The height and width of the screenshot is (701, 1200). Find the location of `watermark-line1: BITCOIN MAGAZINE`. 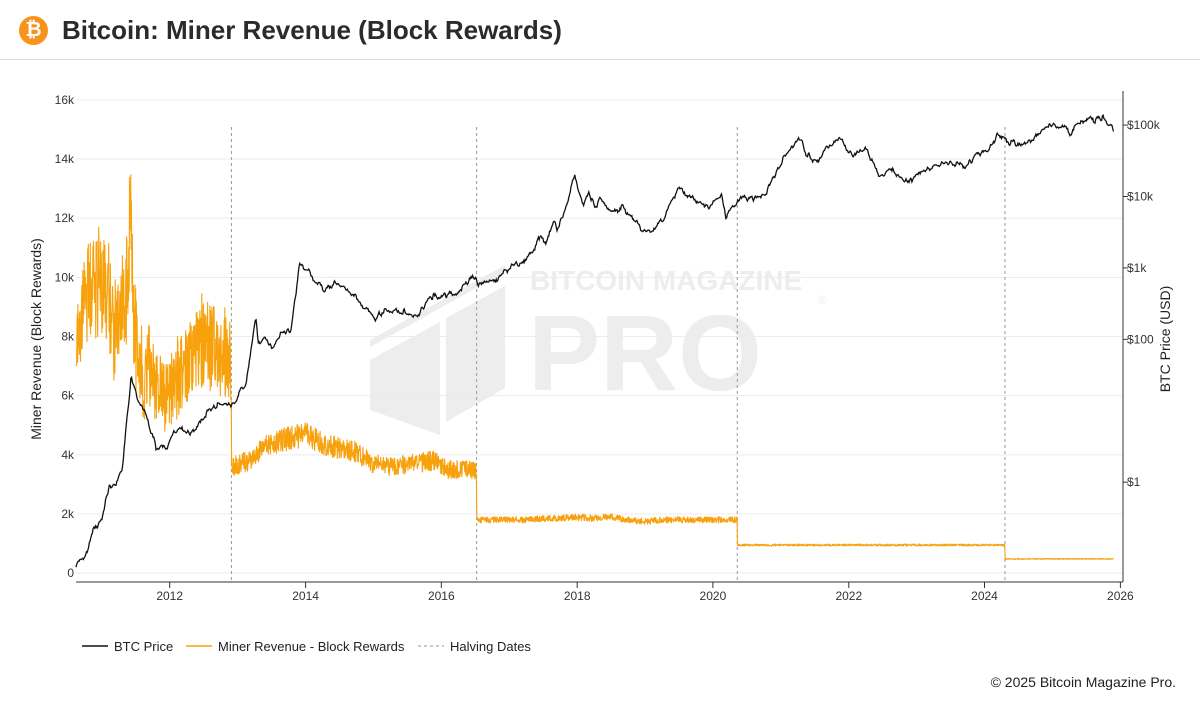

watermark-line1: BITCOIN MAGAZINE is located at coordinates (666, 280).